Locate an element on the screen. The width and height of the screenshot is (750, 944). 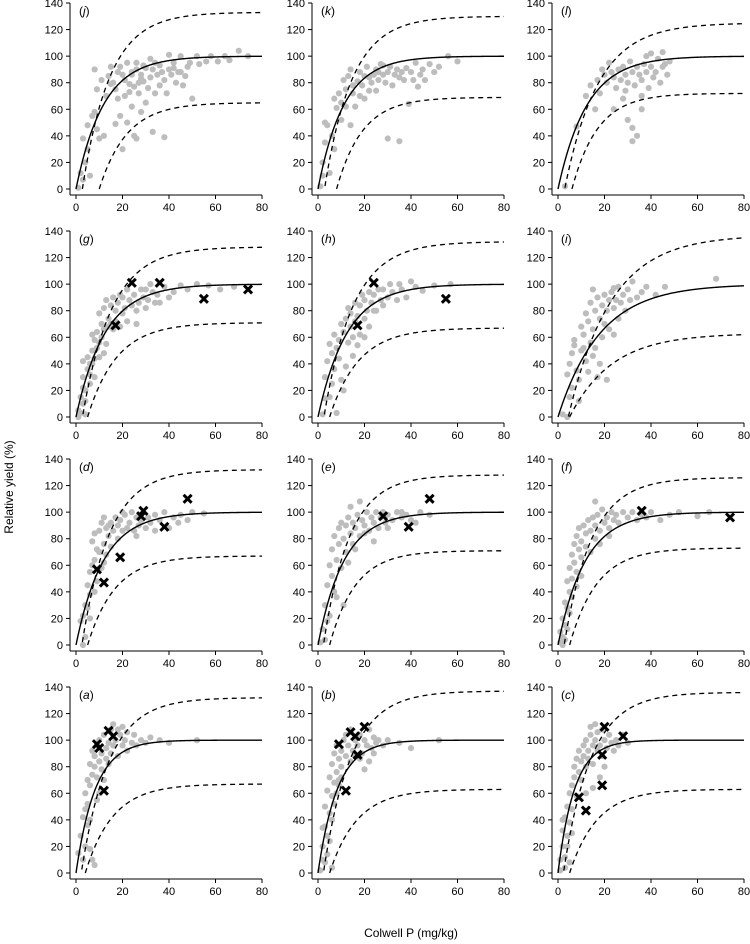
upper-bound-curve is located at coordinates (171, 100).